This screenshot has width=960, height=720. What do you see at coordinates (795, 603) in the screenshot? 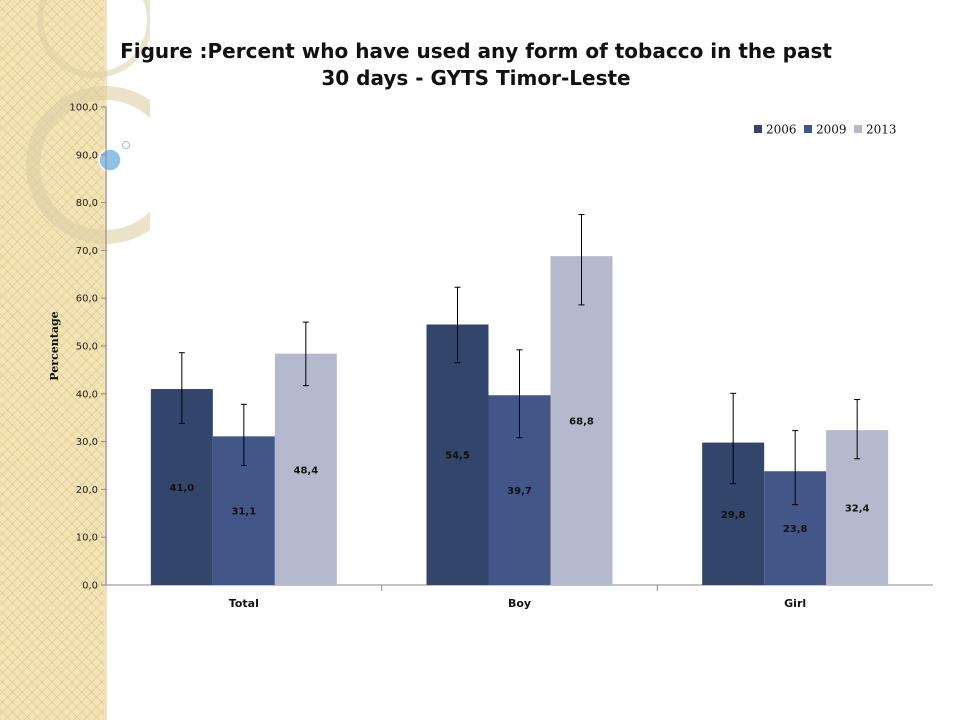
I see `x-tick-label: Girl` at bounding box center [795, 603].